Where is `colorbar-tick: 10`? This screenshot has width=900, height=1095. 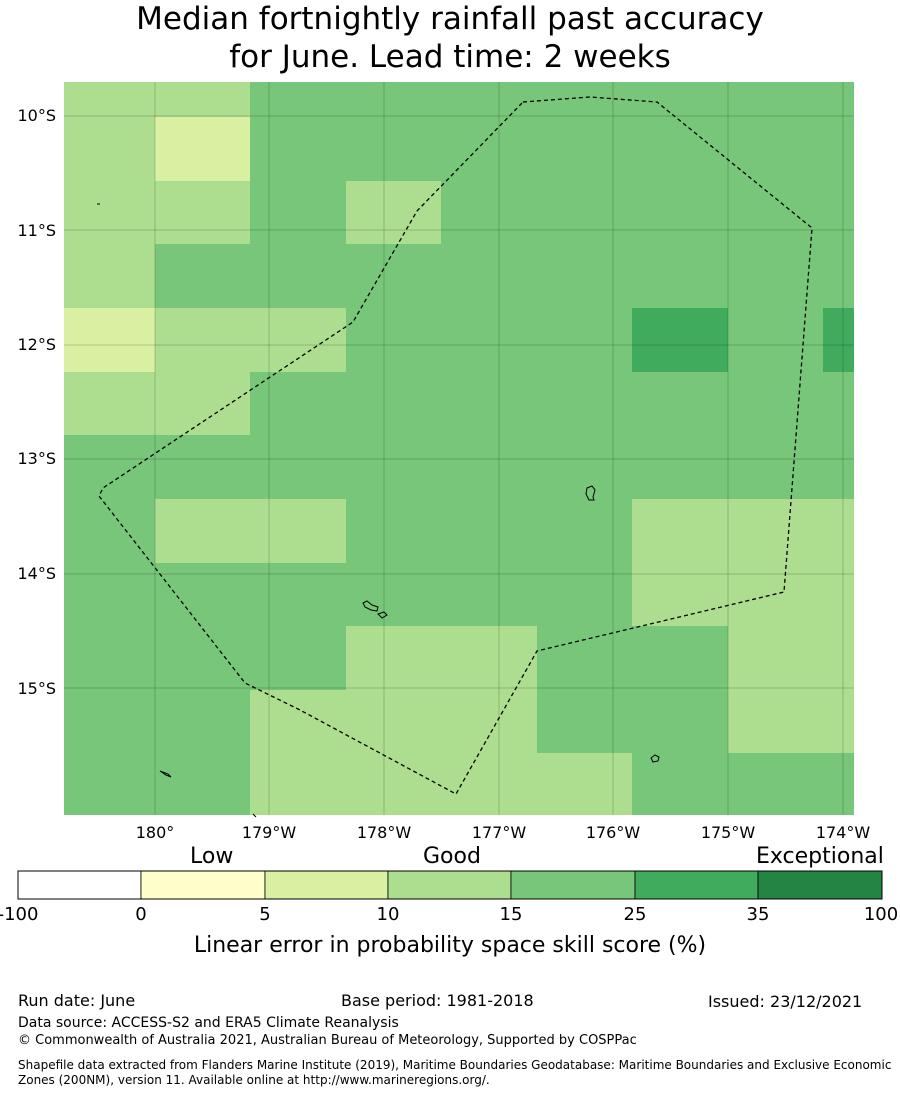
colorbar-tick: 10 is located at coordinates (388, 914).